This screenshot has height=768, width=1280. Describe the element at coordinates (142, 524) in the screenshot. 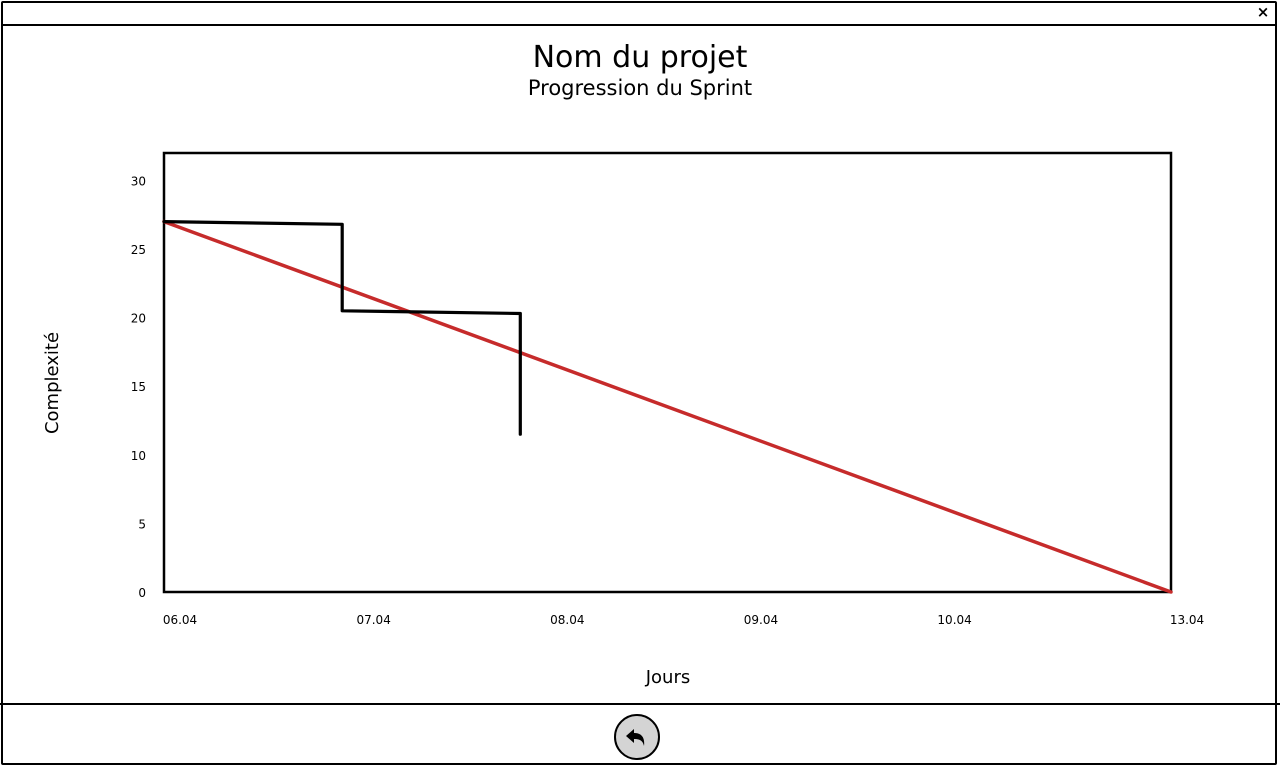

I see `y-tick-label: 5` at that location.